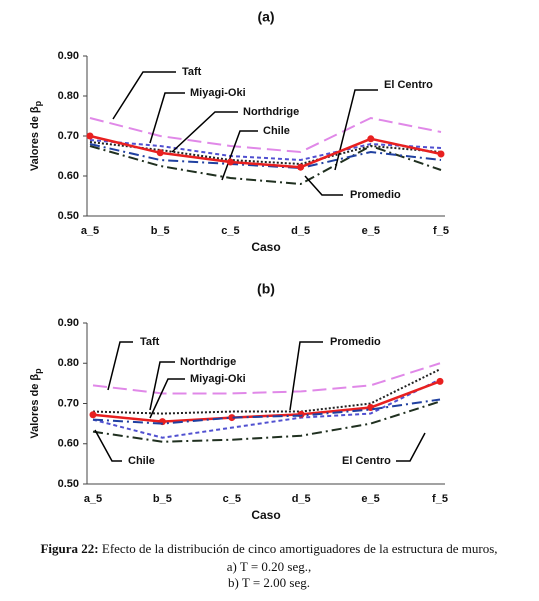 Image resolution: width=539 pixels, height=601 pixels. Describe the element at coordinates (269, 566) in the screenshot. I see `caption-line: a) T = 0.20 seg.,` at that location.